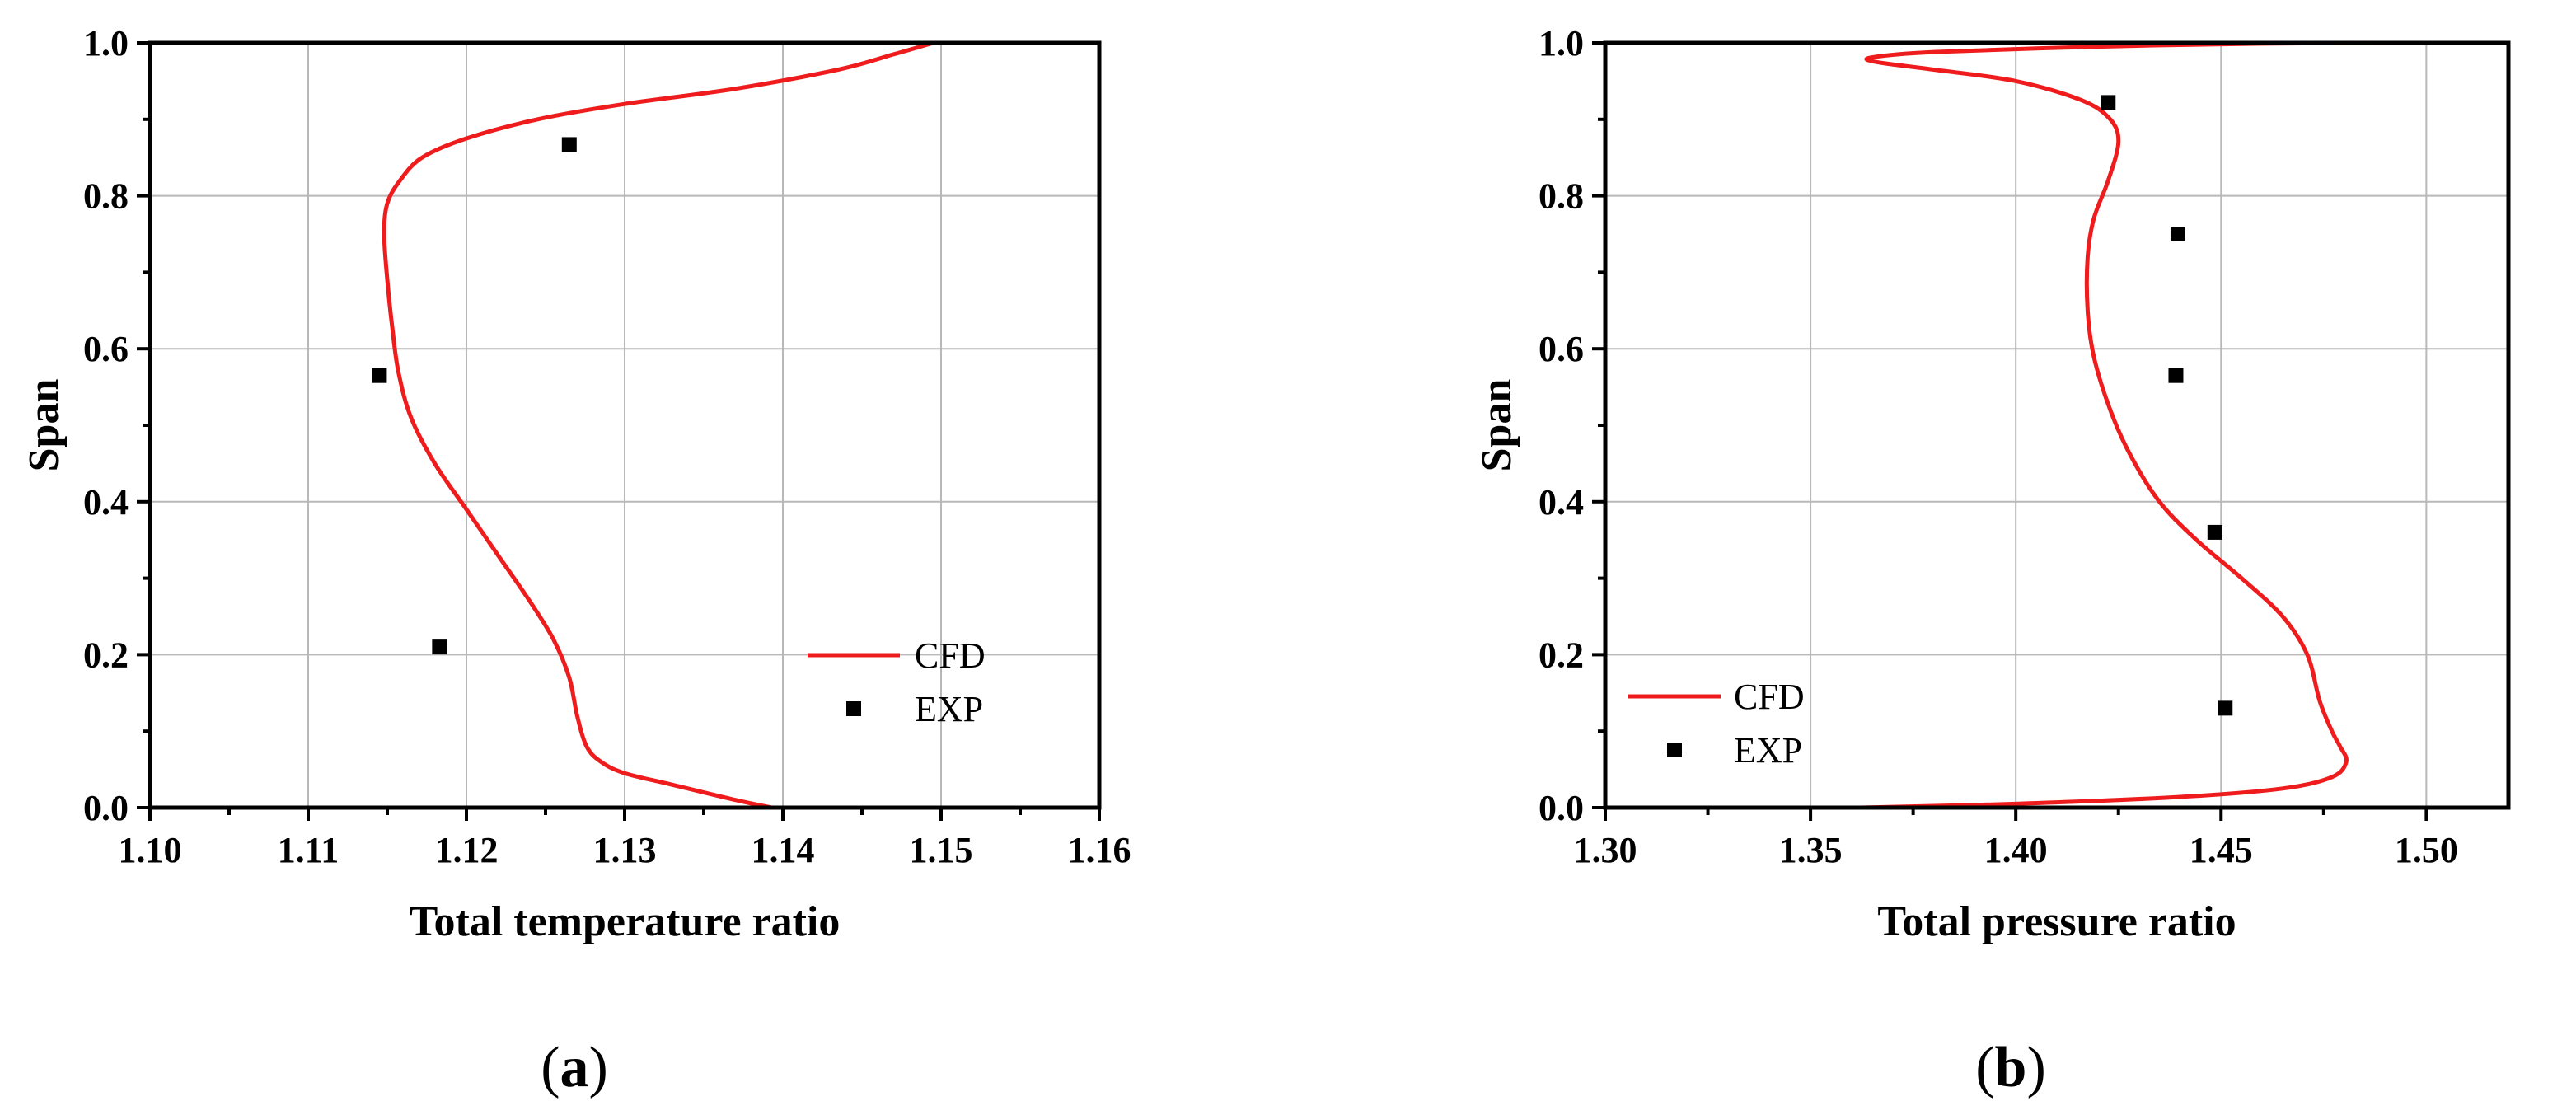  Describe the element at coordinates (1561, 502) in the screenshot. I see `y-tick-label-b-2: 0.4` at that location.